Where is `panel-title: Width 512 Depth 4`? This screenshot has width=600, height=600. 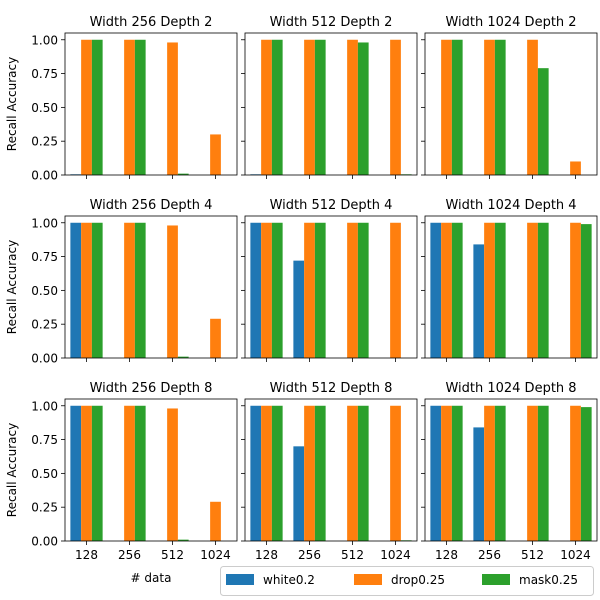 panel-title: Width 512 Depth 4 is located at coordinates (331, 205).